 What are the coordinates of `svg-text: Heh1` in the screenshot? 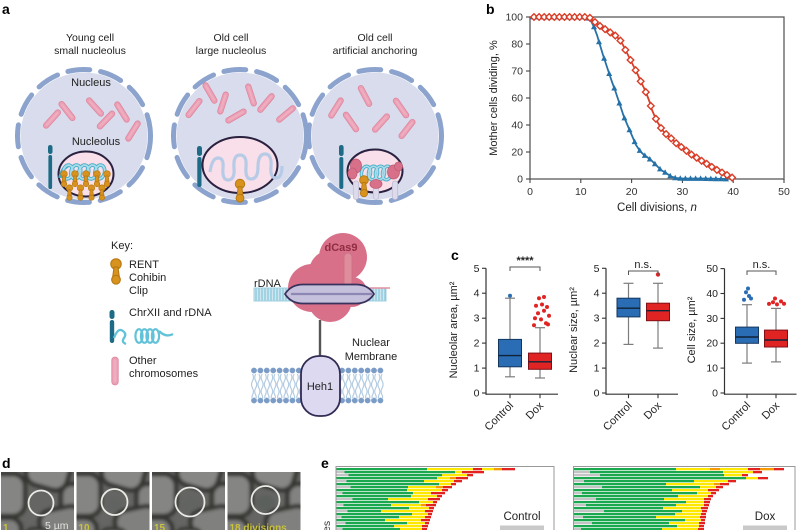 It's located at (320, 387).